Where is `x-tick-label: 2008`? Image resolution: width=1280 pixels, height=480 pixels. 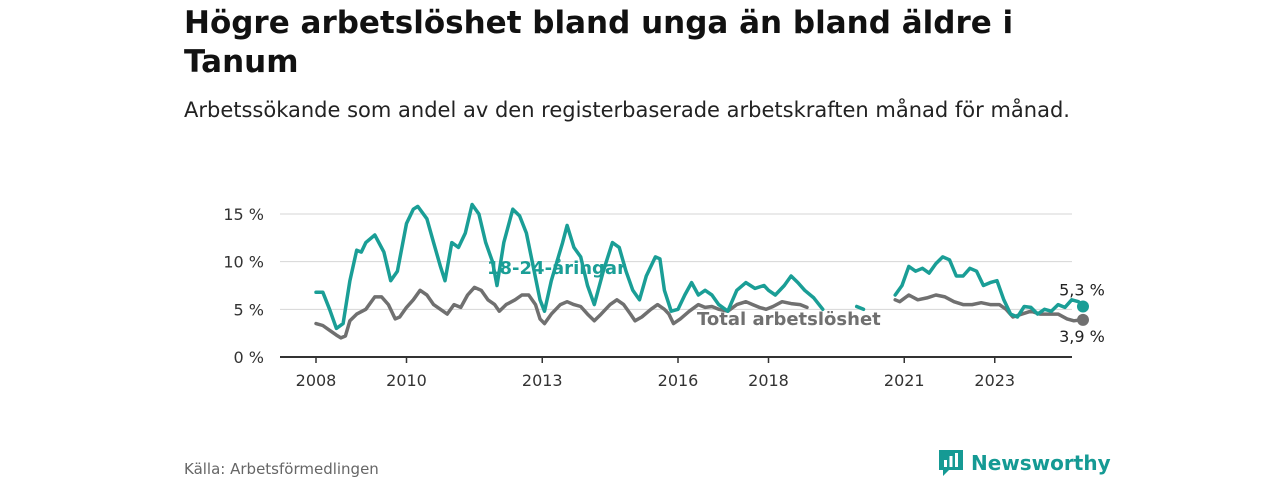
x-tick-label: 2008 is located at coordinates (316, 380).